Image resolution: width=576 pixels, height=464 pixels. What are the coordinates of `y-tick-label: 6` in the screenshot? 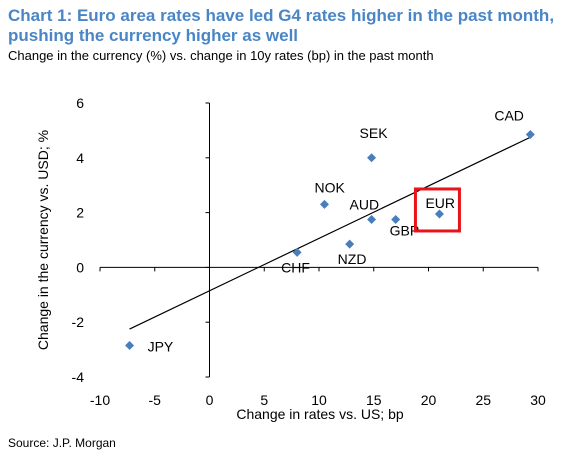 It's located at (80, 103).